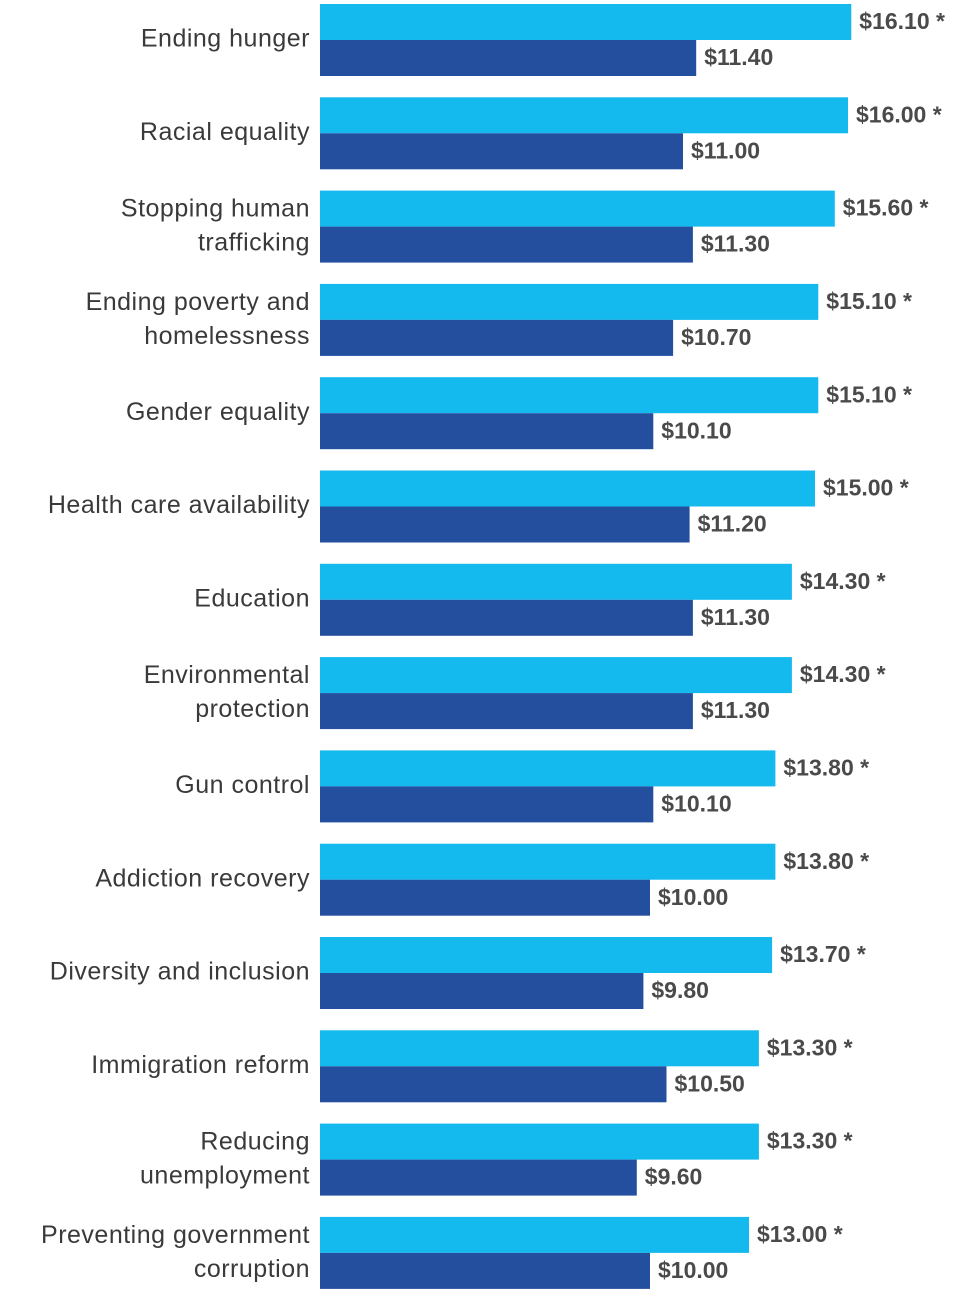  I want to click on value-label: $11.00, so click(725, 150).